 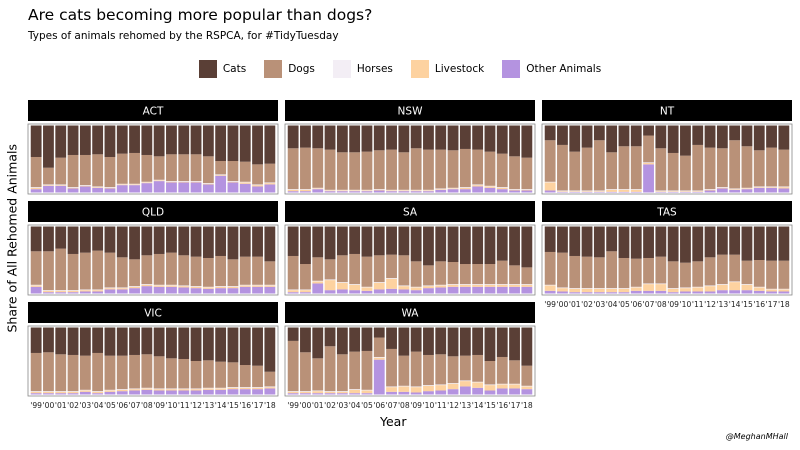 What do you see at coordinates (551, 69) in the screenshot?
I see `legend-item-other-animals: Other Animals` at bounding box center [551, 69].